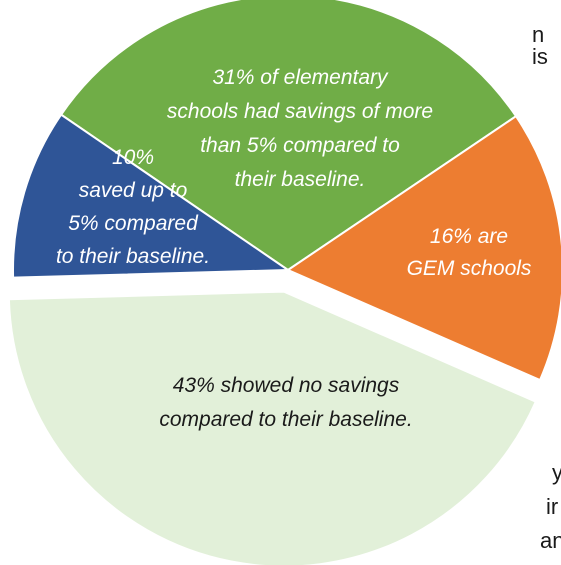 Image resolution: width=561 pixels, height=565 pixels. Describe the element at coordinates (469, 252) in the screenshot. I see `pie-slice-label-gem: 16% are GEM schools` at that location.